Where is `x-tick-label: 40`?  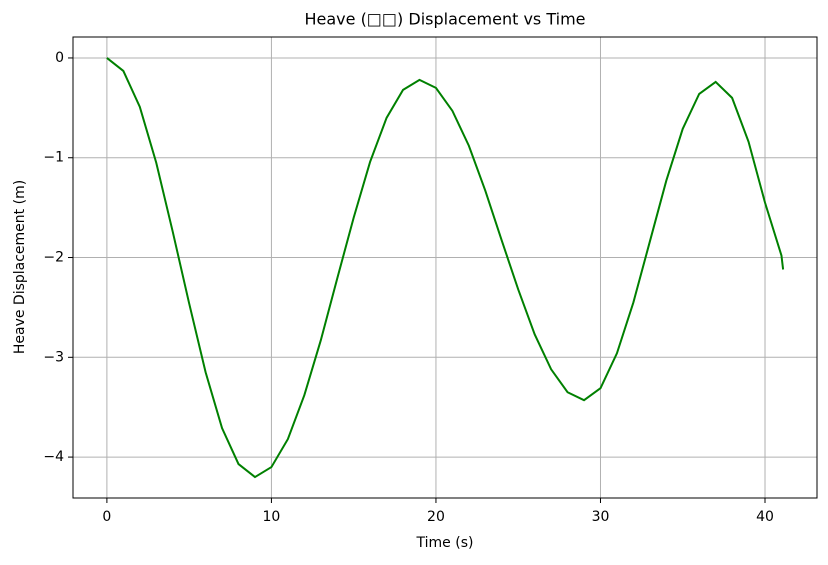 x-tick-label: 40 is located at coordinates (765, 517).